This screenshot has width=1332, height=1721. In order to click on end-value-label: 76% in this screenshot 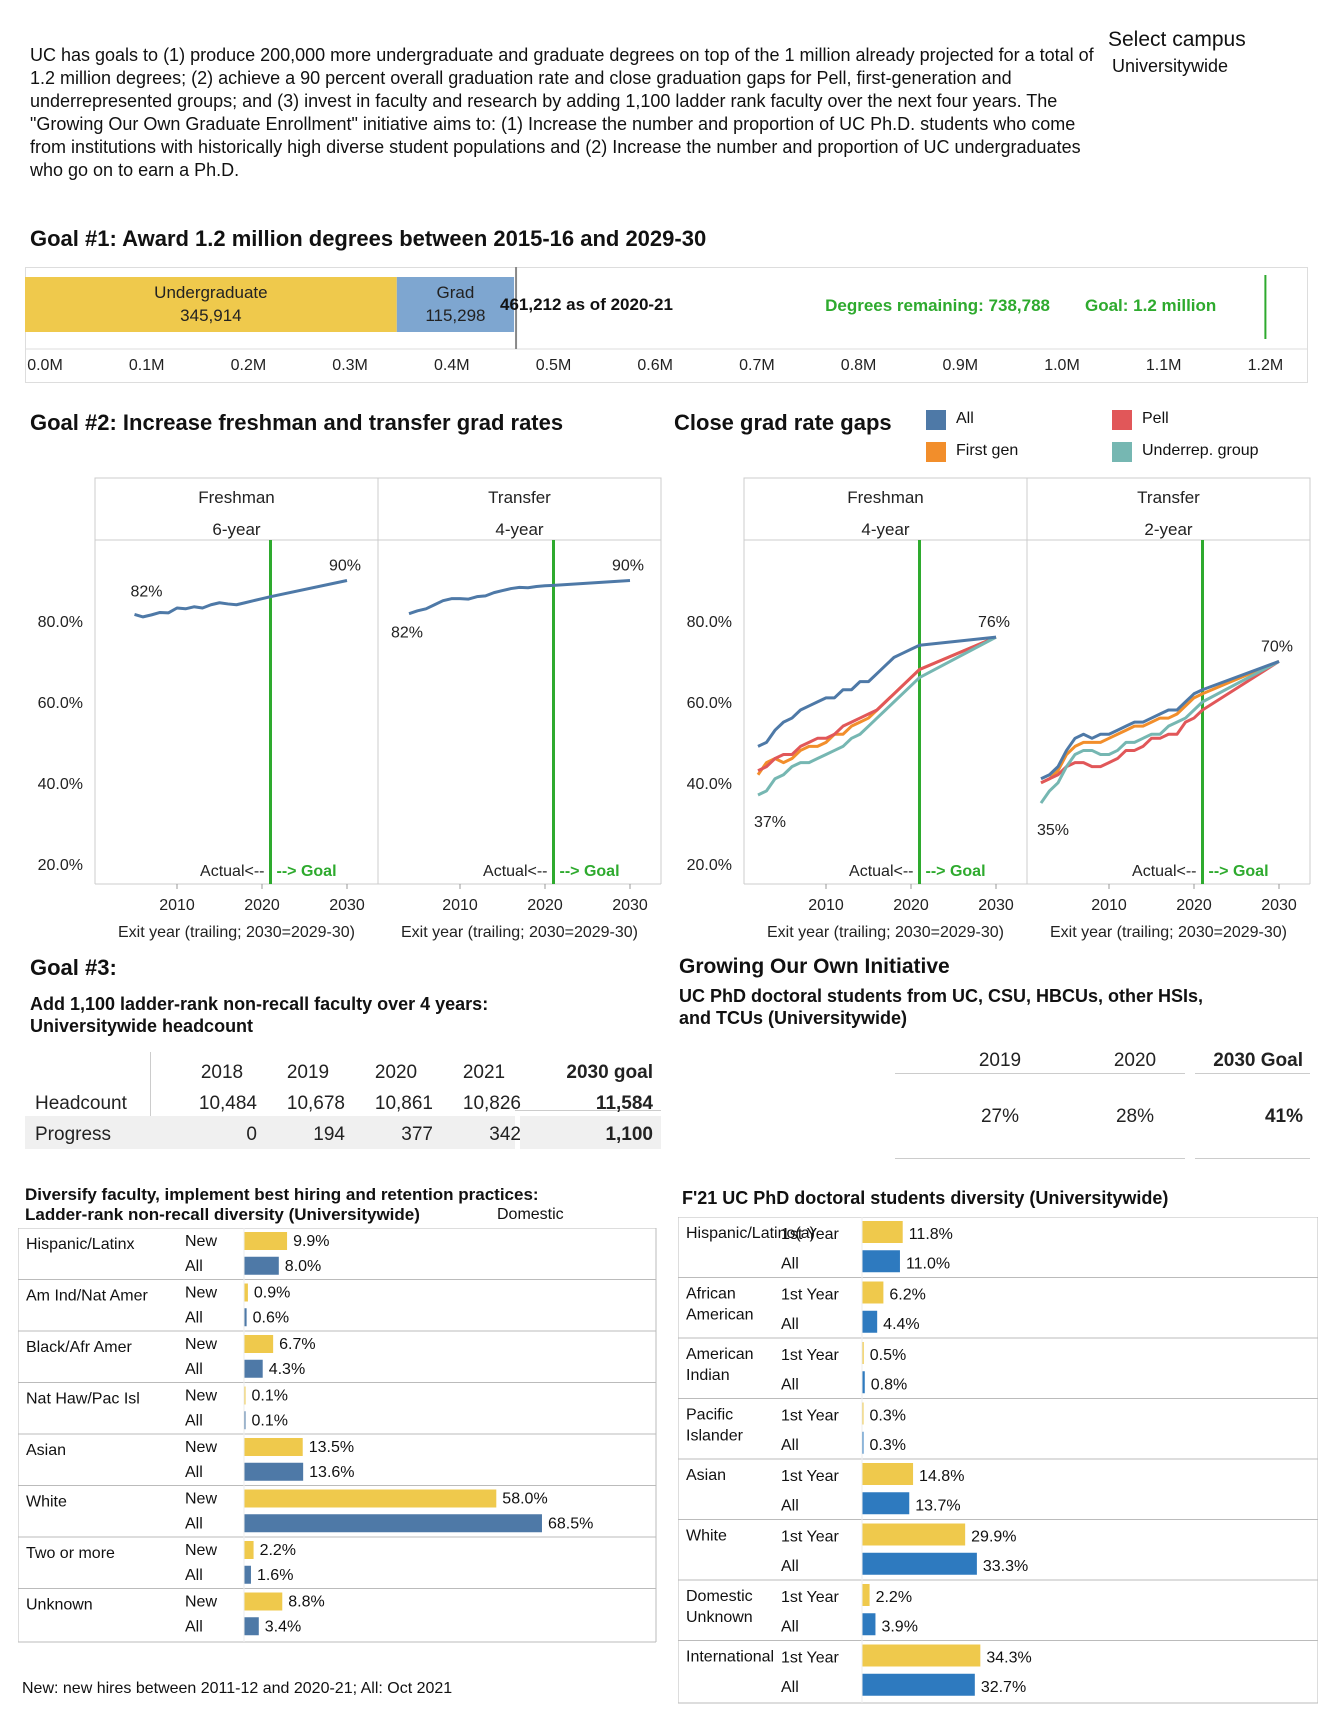, I will do `click(994, 622)`.